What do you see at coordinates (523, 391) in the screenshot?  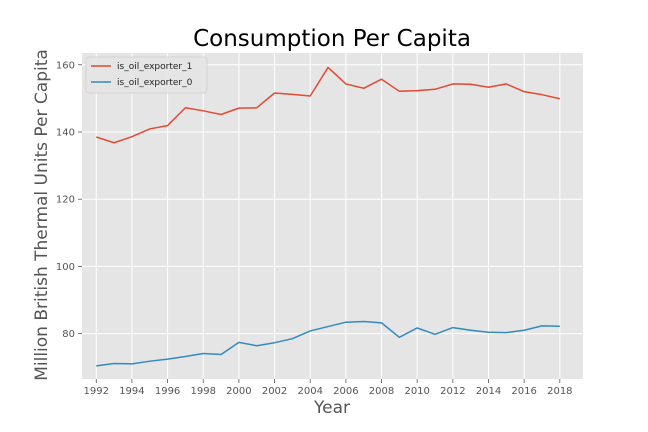 I see `x-tick-label: 2016` at bounding box center [523, 391].